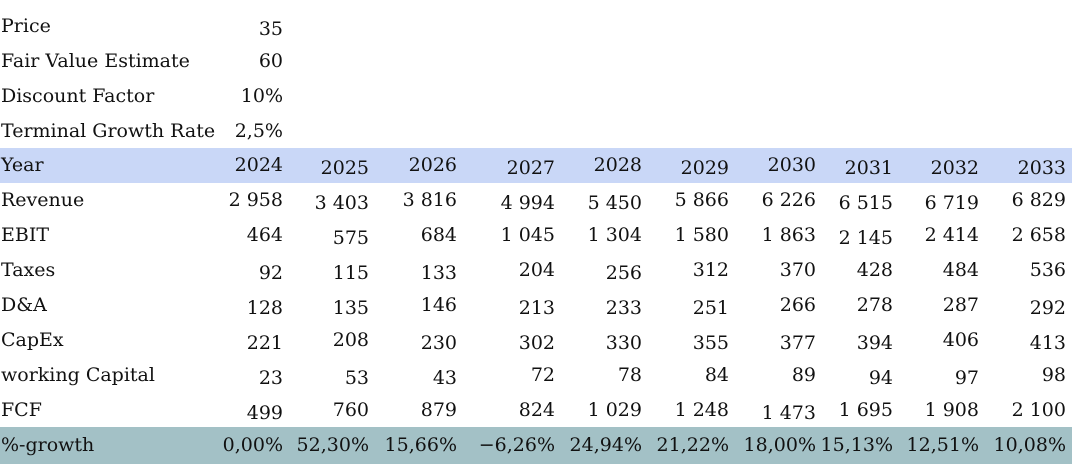 The height and width of the screenshot is (472, 1090). I want to click on data-cell: 312, so click(710, 270).